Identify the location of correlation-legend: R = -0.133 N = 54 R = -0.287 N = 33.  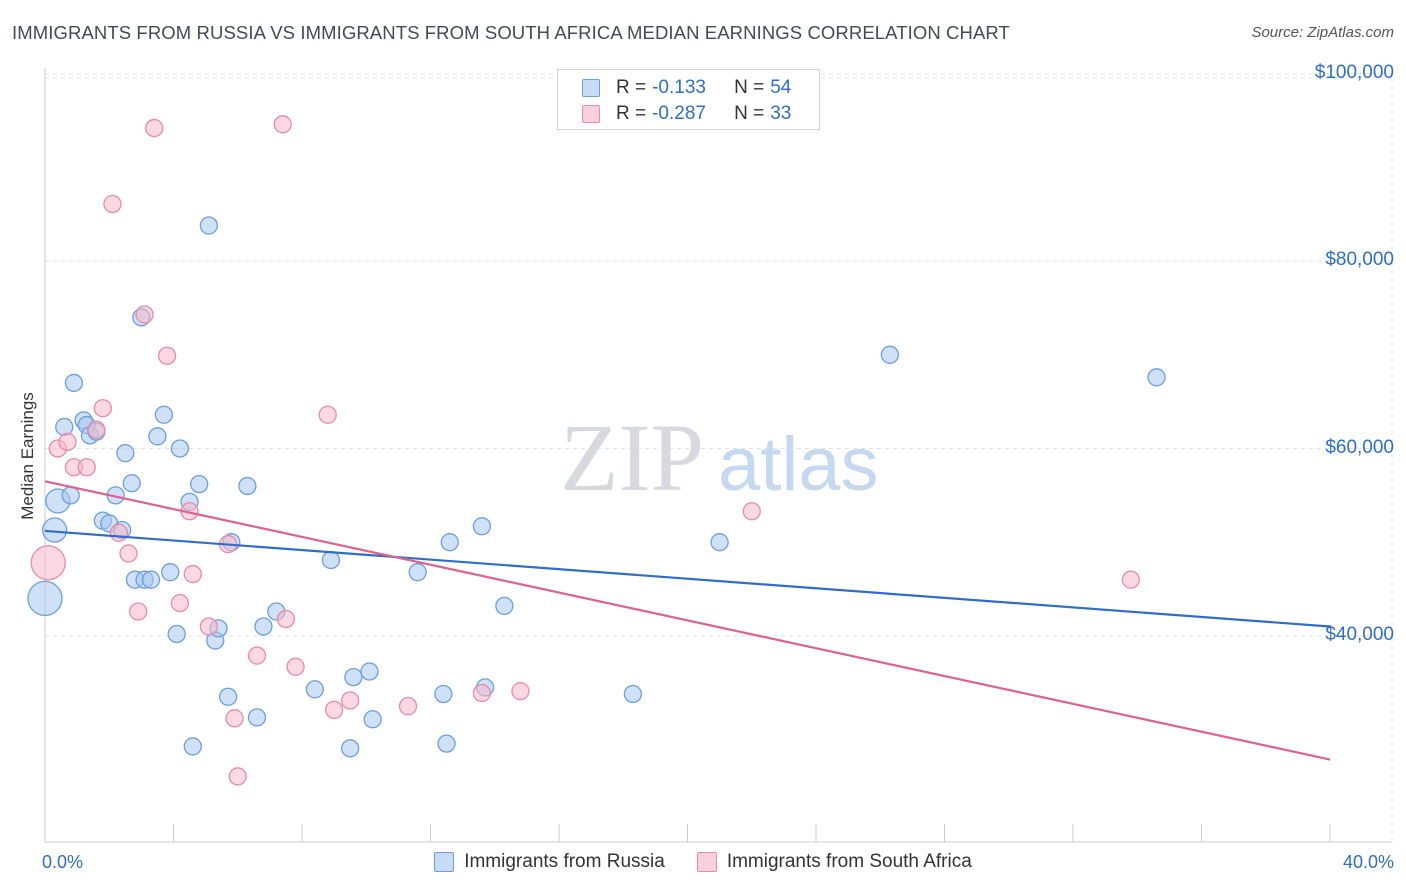
(688, 99).